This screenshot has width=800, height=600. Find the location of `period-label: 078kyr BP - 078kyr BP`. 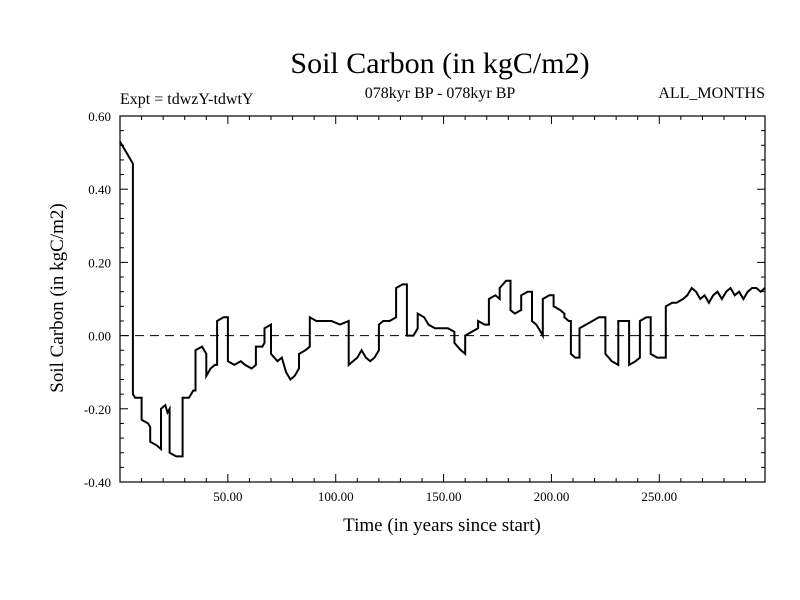

period-label: 078kyr BP - 078kyr BP is located at coordinates (440, 93).